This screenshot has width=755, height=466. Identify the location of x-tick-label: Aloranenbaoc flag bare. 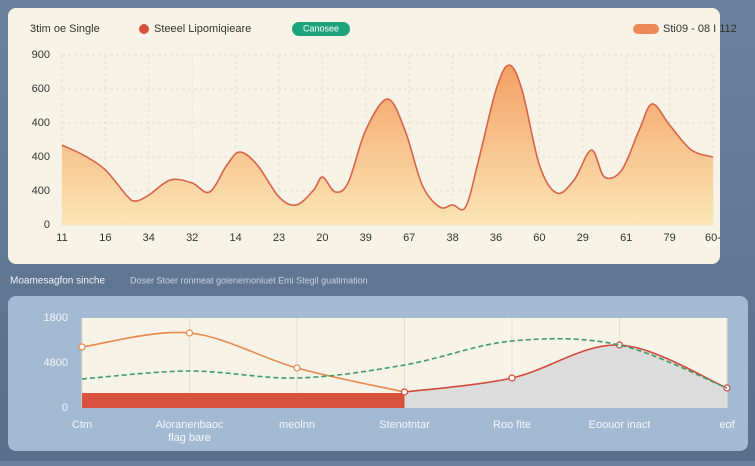
(190, 431).